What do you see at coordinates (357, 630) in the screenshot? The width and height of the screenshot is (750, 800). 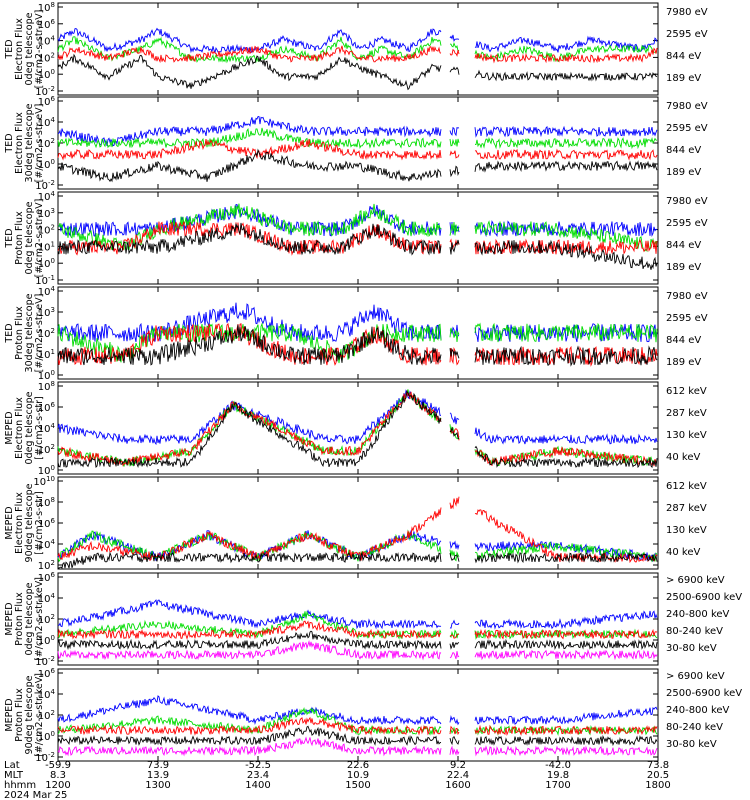 I see `series-240-800-kev` at bounding box center [357, 630].